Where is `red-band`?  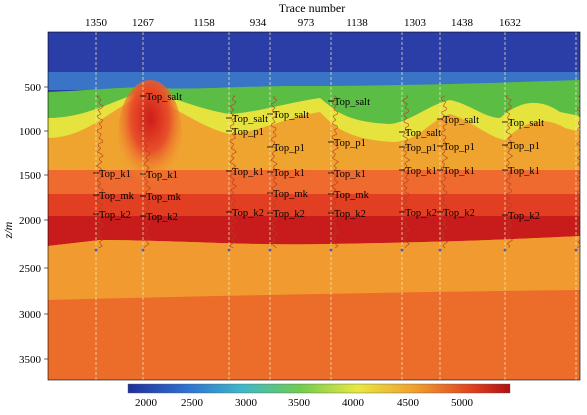
red-band is located at coordinates (314, 205).